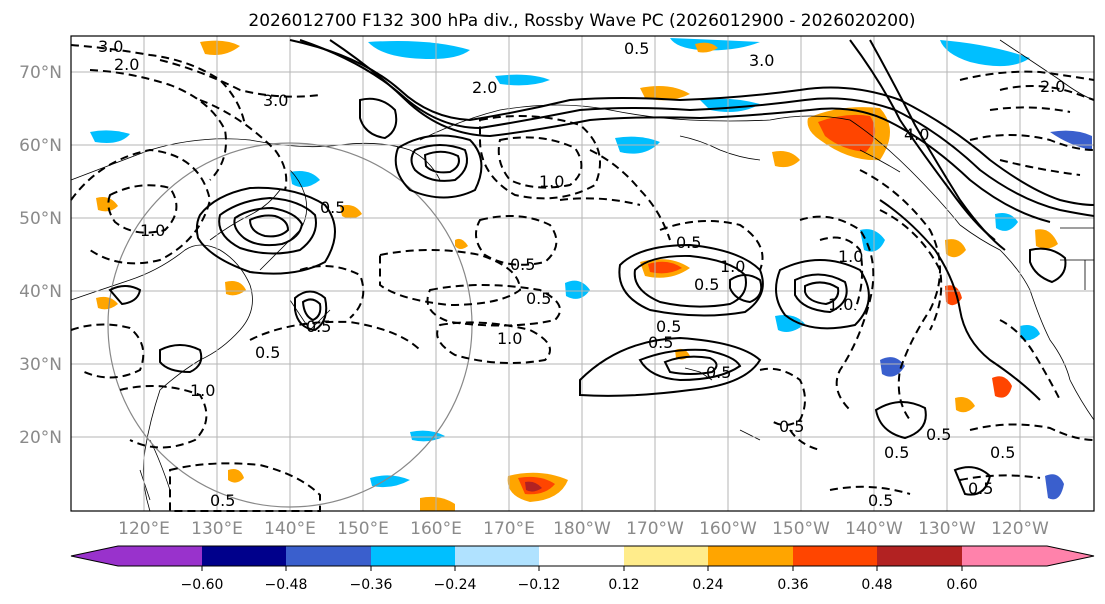 The width and height of the screenshot is (1105, 604). Describe the element at coordinates (792, 585) in the screenshot. I see `colorbar-tick-label: 0.36` at that location.